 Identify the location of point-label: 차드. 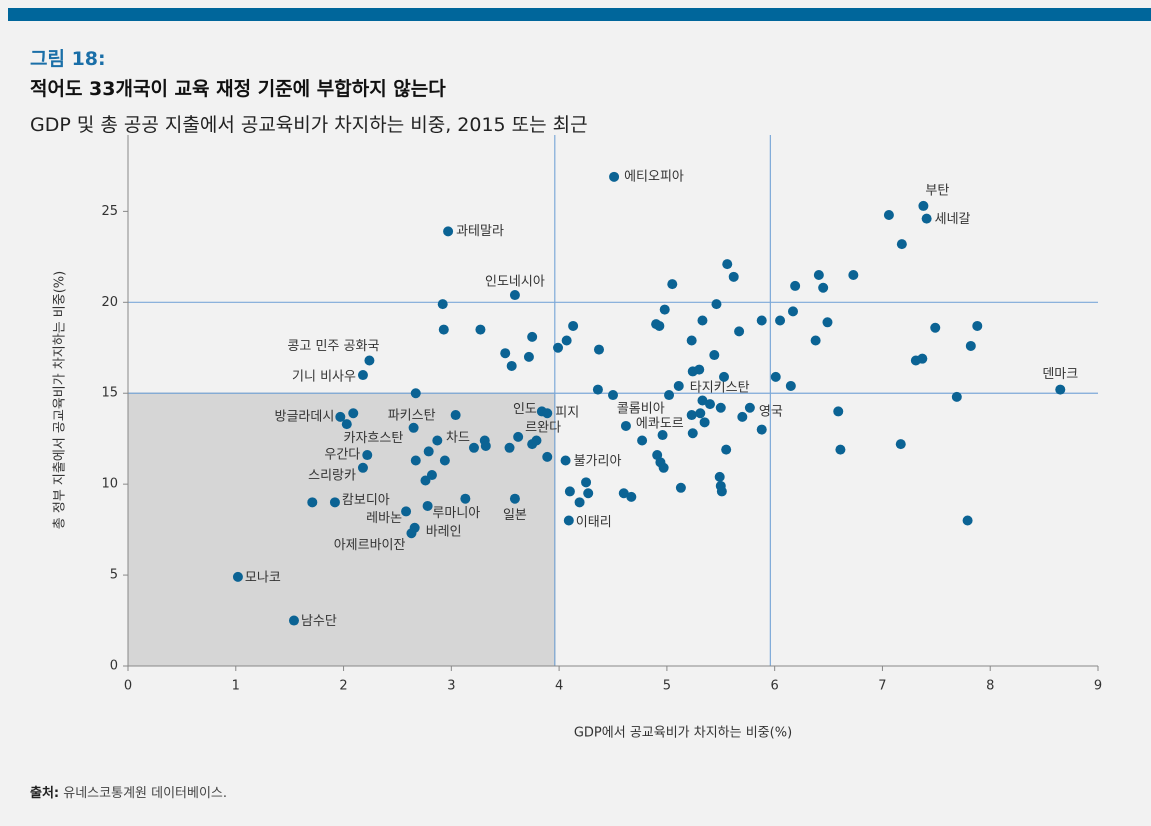
(458, 437).